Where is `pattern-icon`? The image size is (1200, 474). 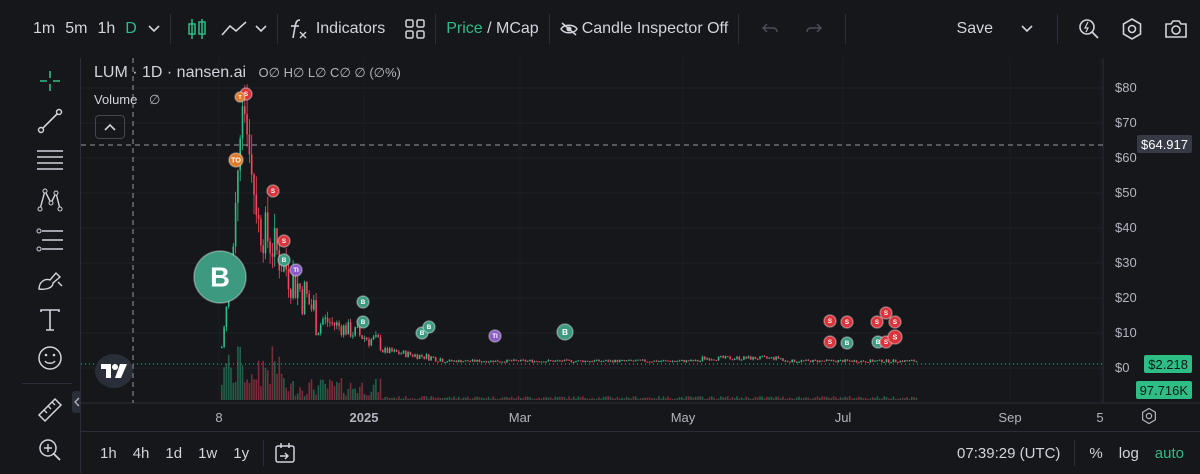
pattern-icon is located at coordinates (50, 200).